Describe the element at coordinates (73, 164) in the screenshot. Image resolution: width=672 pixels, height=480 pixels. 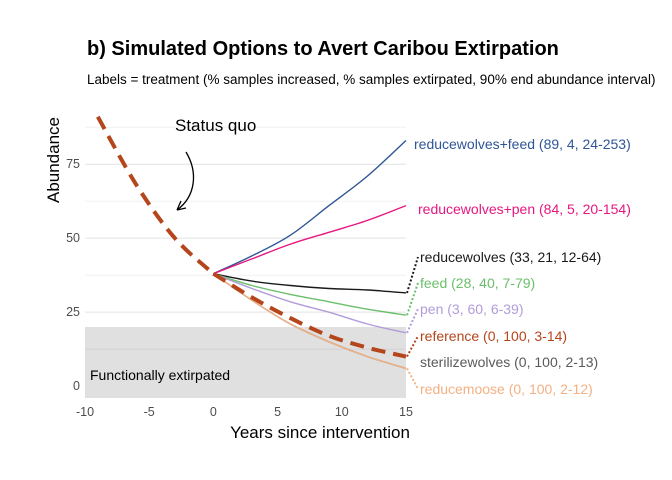
I see `y-tick-label: 75` at that location.